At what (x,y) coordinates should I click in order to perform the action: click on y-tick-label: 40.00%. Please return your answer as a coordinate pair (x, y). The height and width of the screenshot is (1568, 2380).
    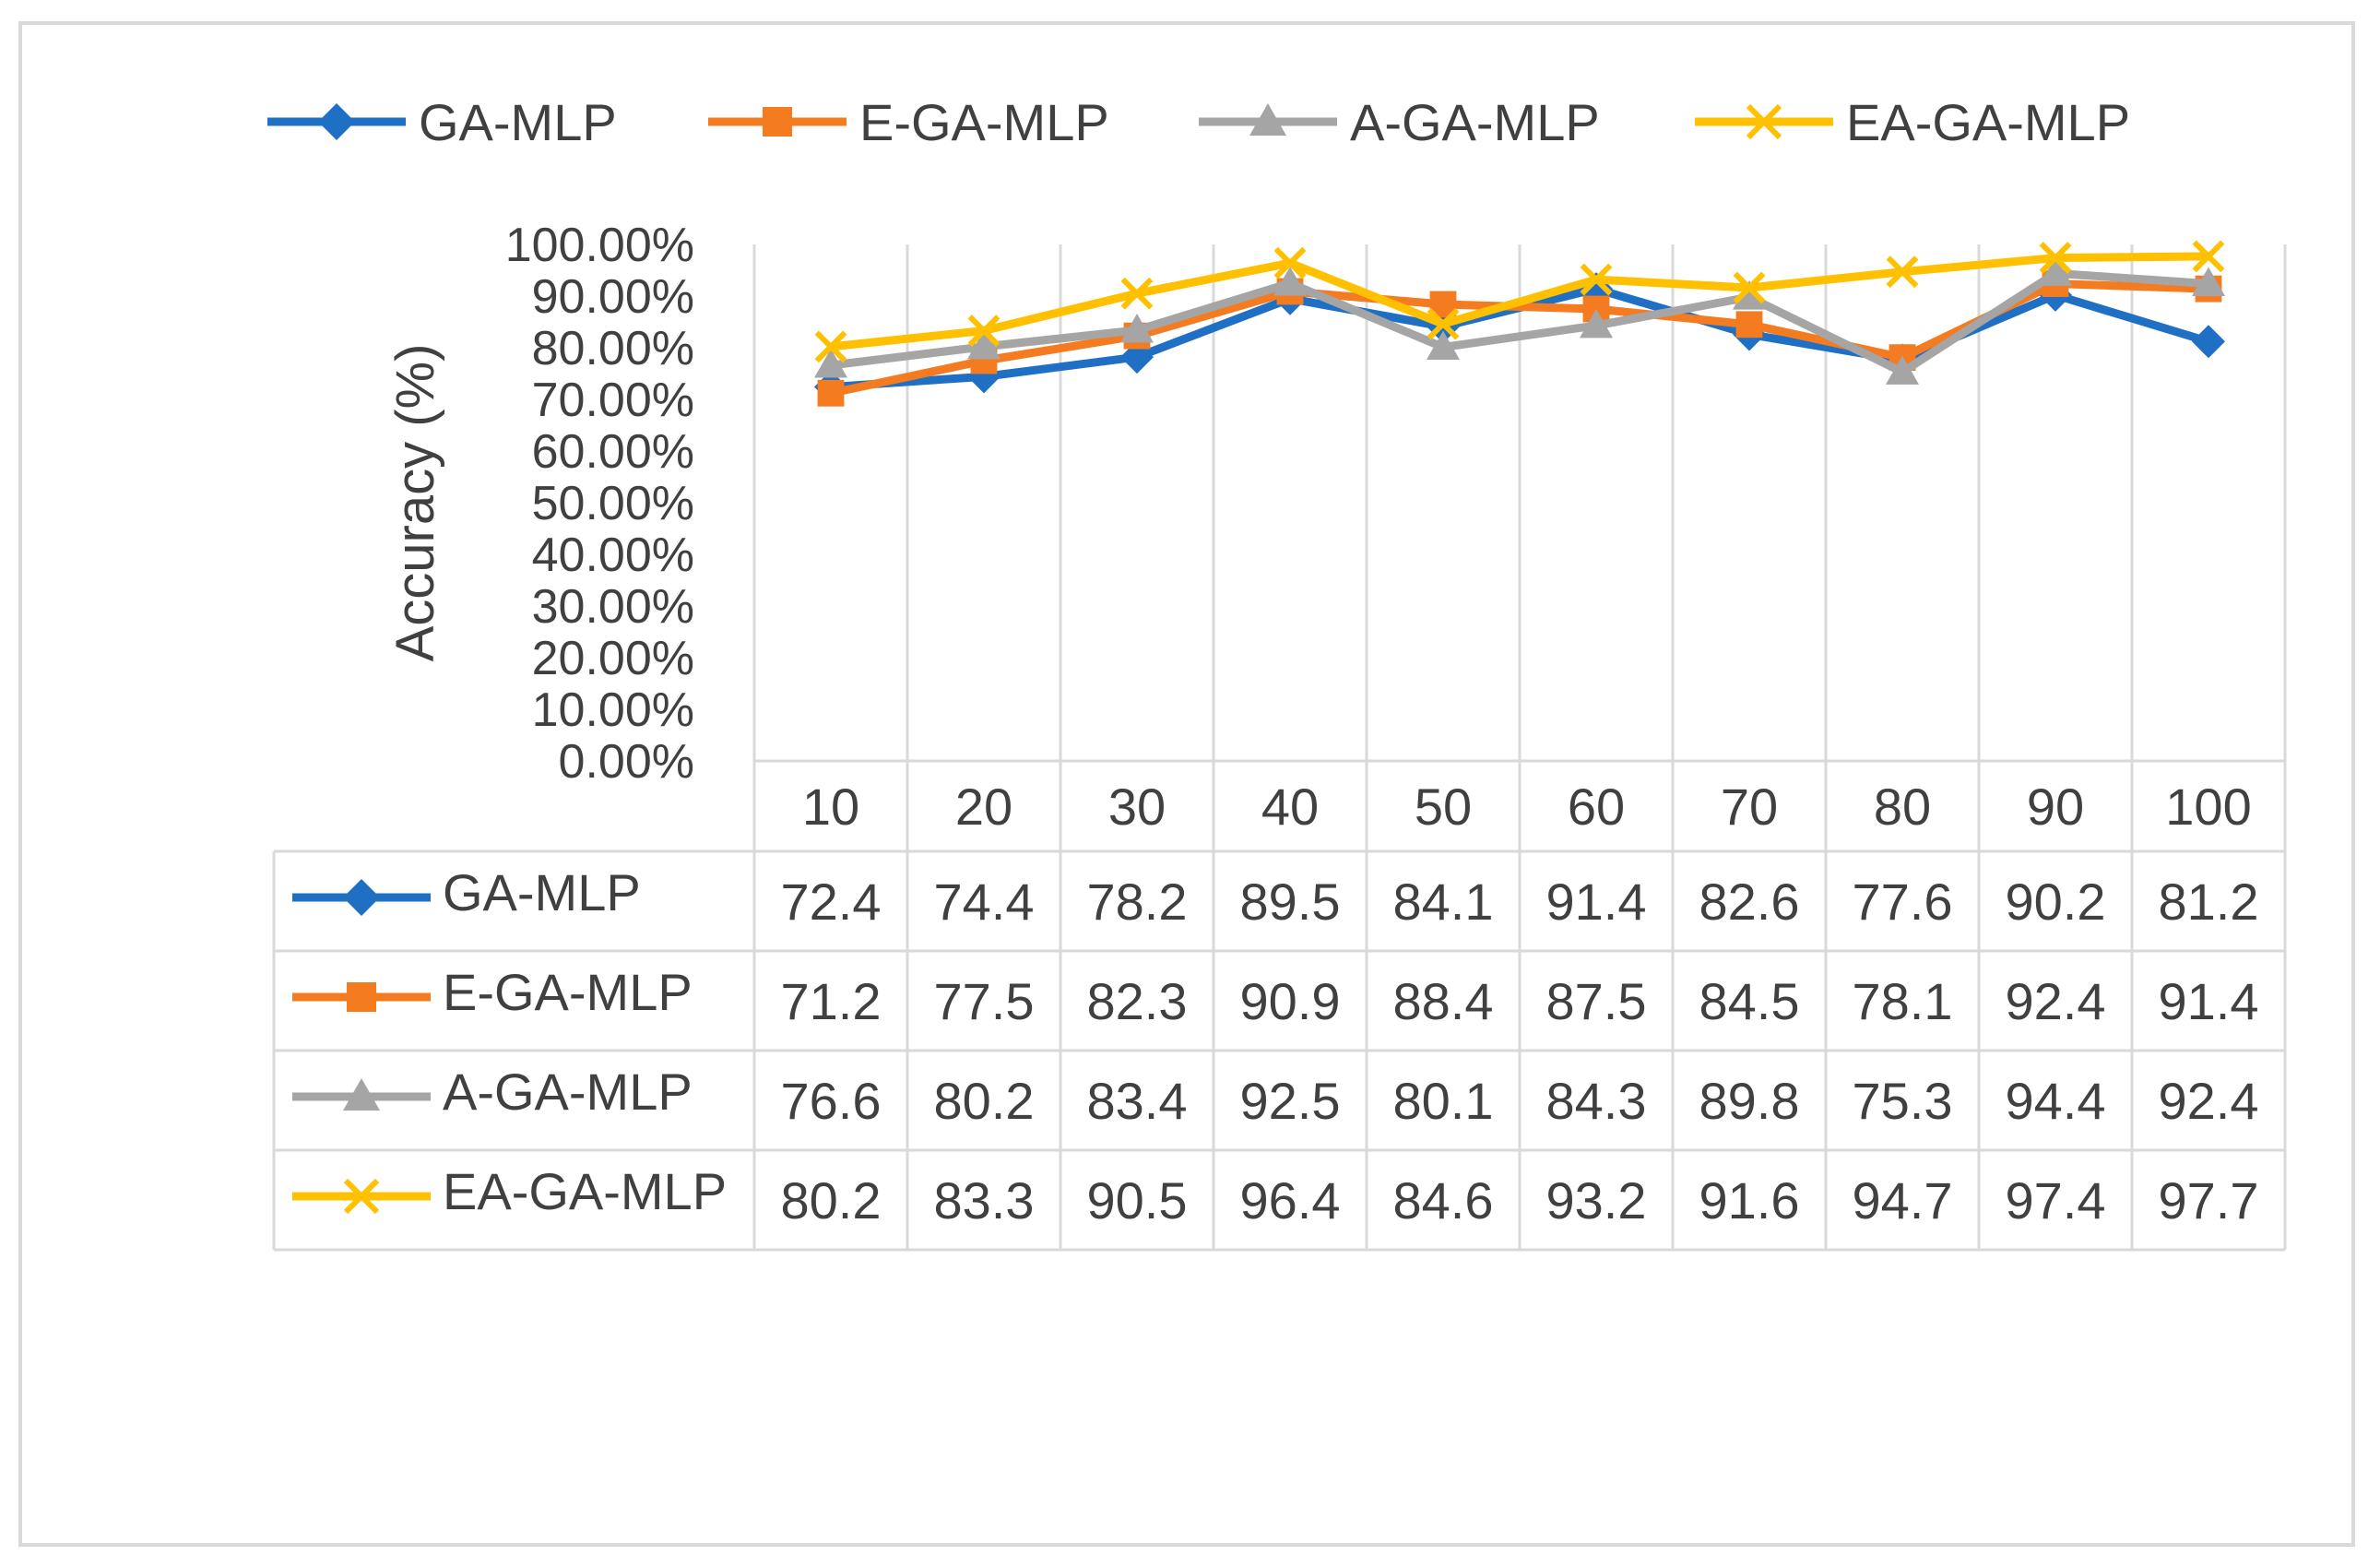
    Looking at the image, I should click on (613, 555).